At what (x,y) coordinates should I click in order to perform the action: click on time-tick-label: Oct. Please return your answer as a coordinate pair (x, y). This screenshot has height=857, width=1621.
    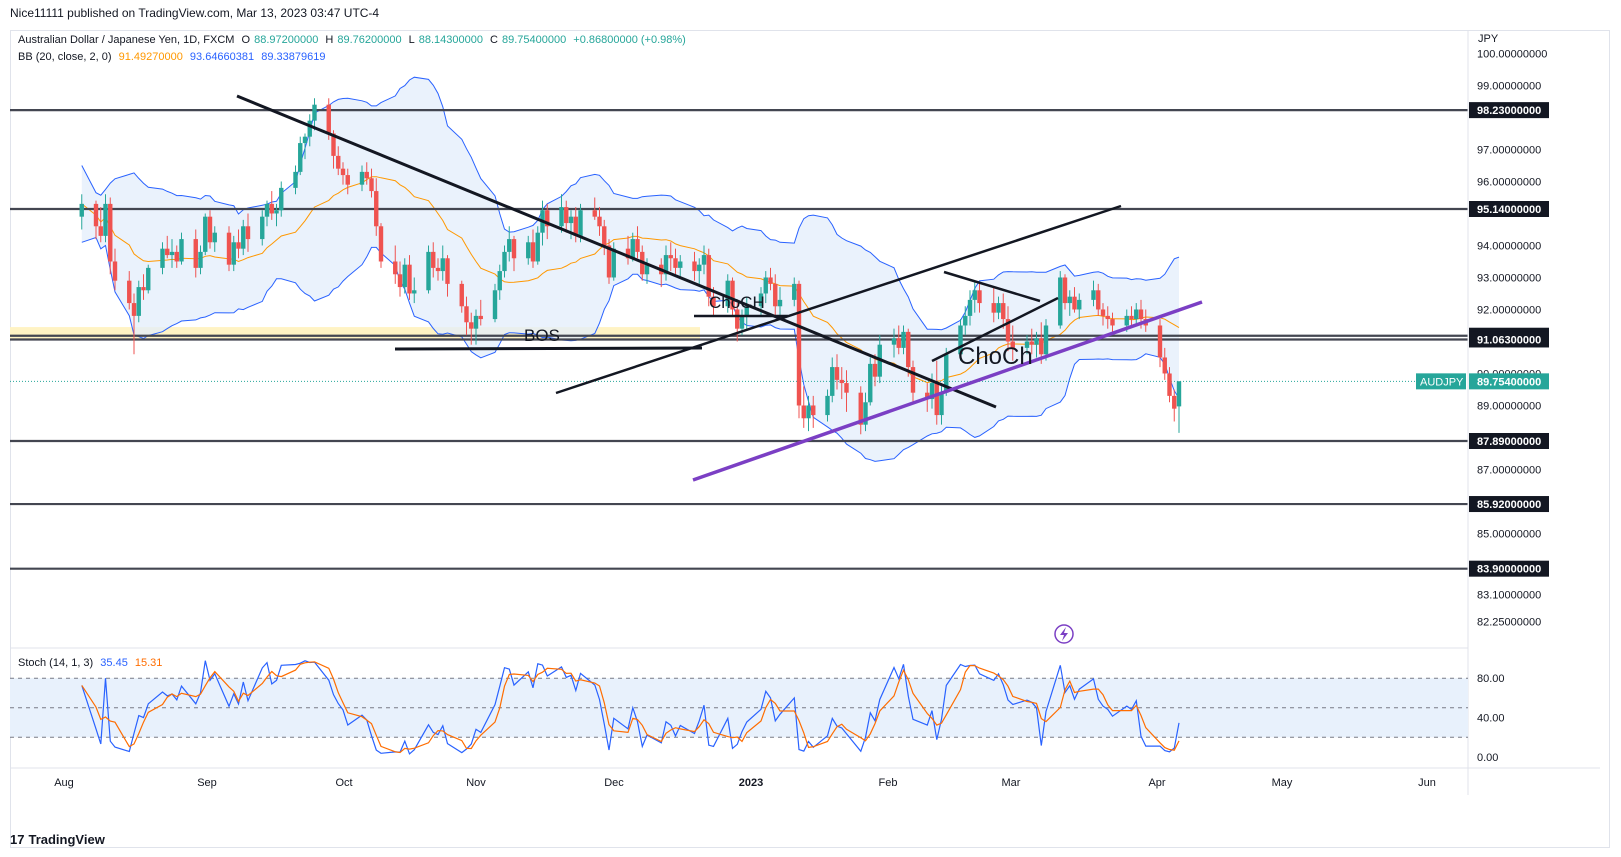
    Looking at the image, I should click on (343, 783).